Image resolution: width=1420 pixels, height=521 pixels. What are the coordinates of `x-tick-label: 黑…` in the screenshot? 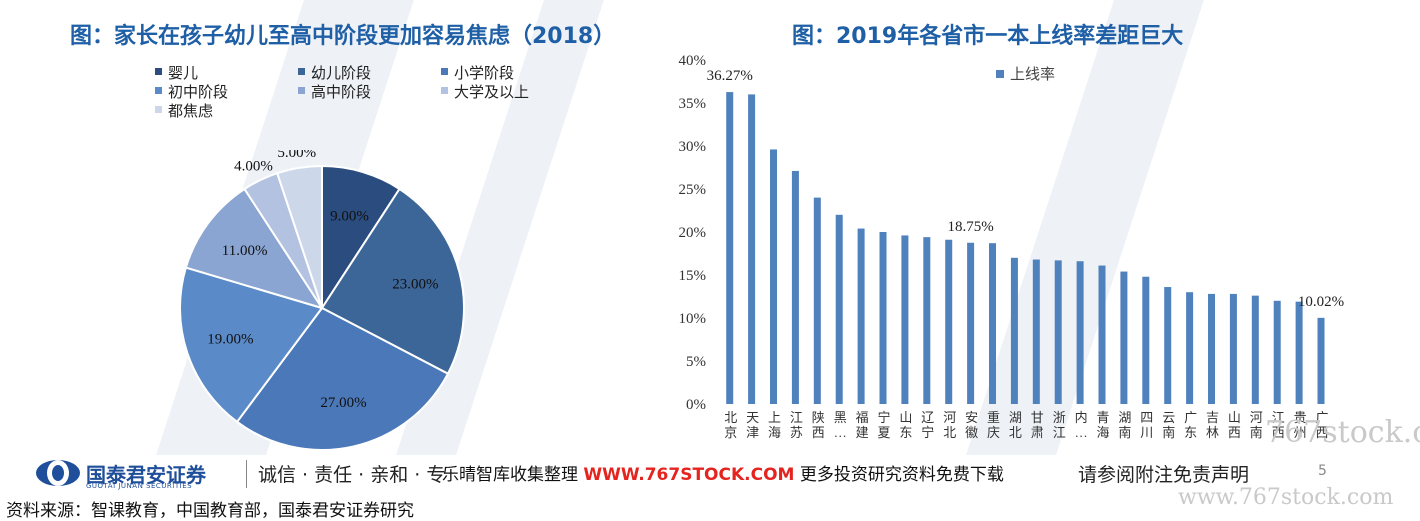 It's located at (840, 425).